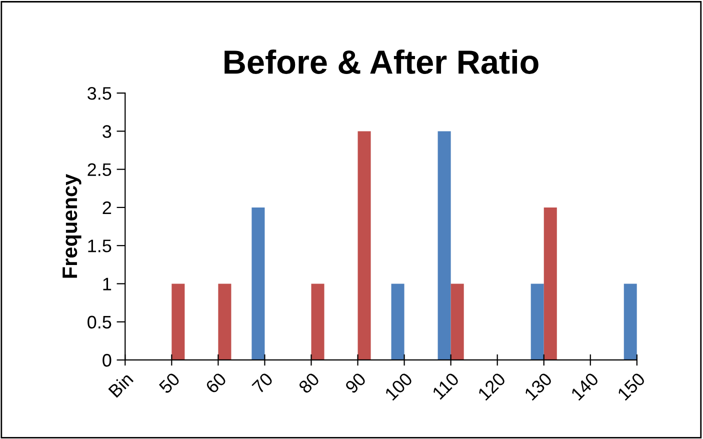 This screenshot has width=703, height=439. Describe the element at coordinates (309, 383) in the screenshot. I see `x-tick-label: 80` at that location.